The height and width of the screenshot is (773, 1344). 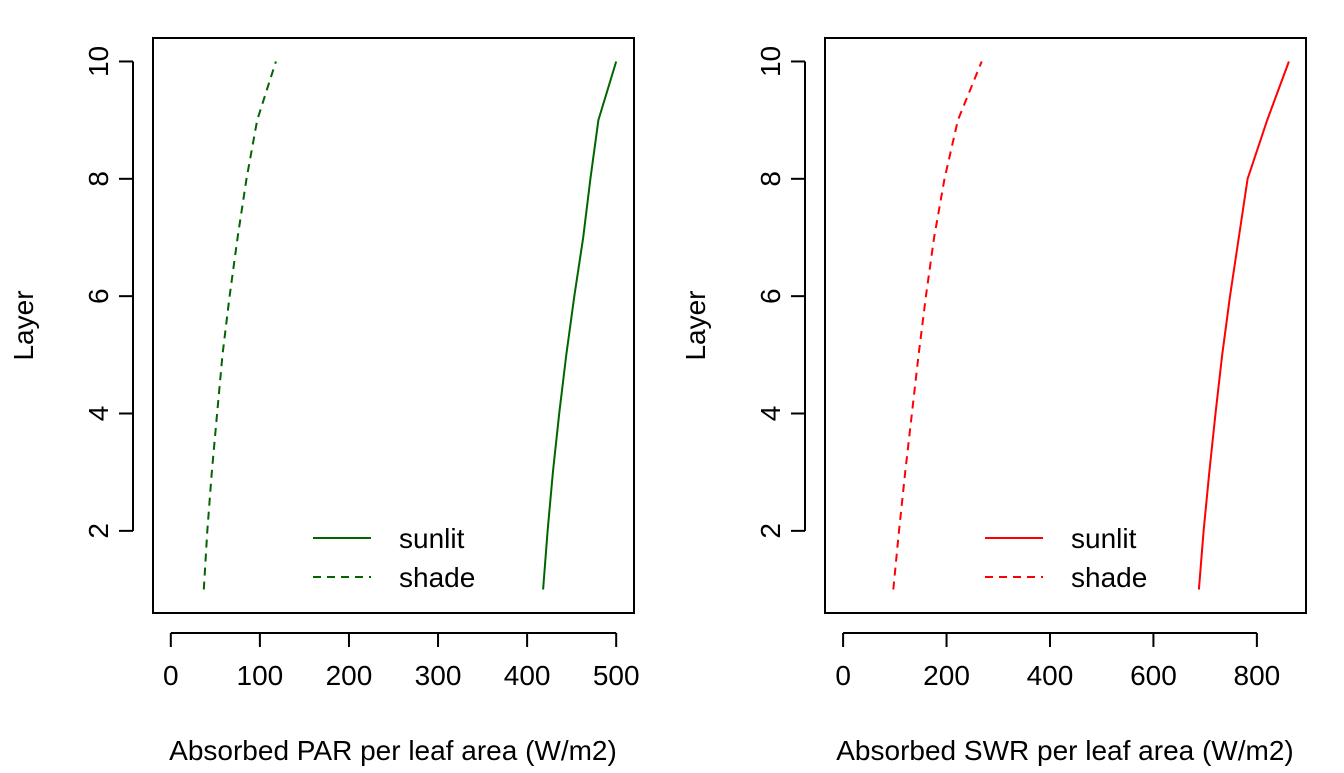 What do you see at coordinates (401, 661) in the screenshot?
I see `x-axis-par: 0 100 200 300 400 500` at bounding box center [401, 661].